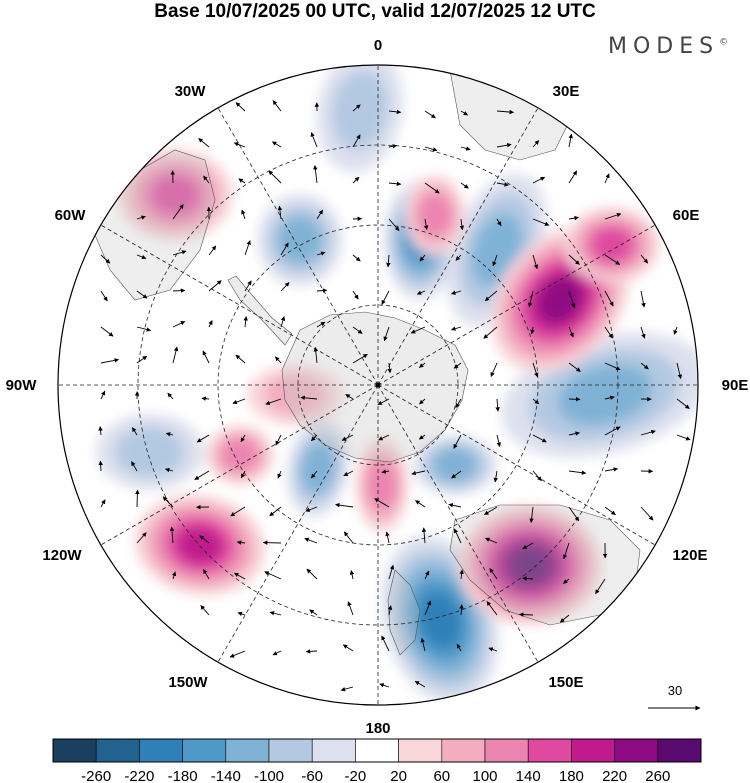 The image size is (750, 783). I want to click on colorbar-tick-label: 20, so click(398, 775).